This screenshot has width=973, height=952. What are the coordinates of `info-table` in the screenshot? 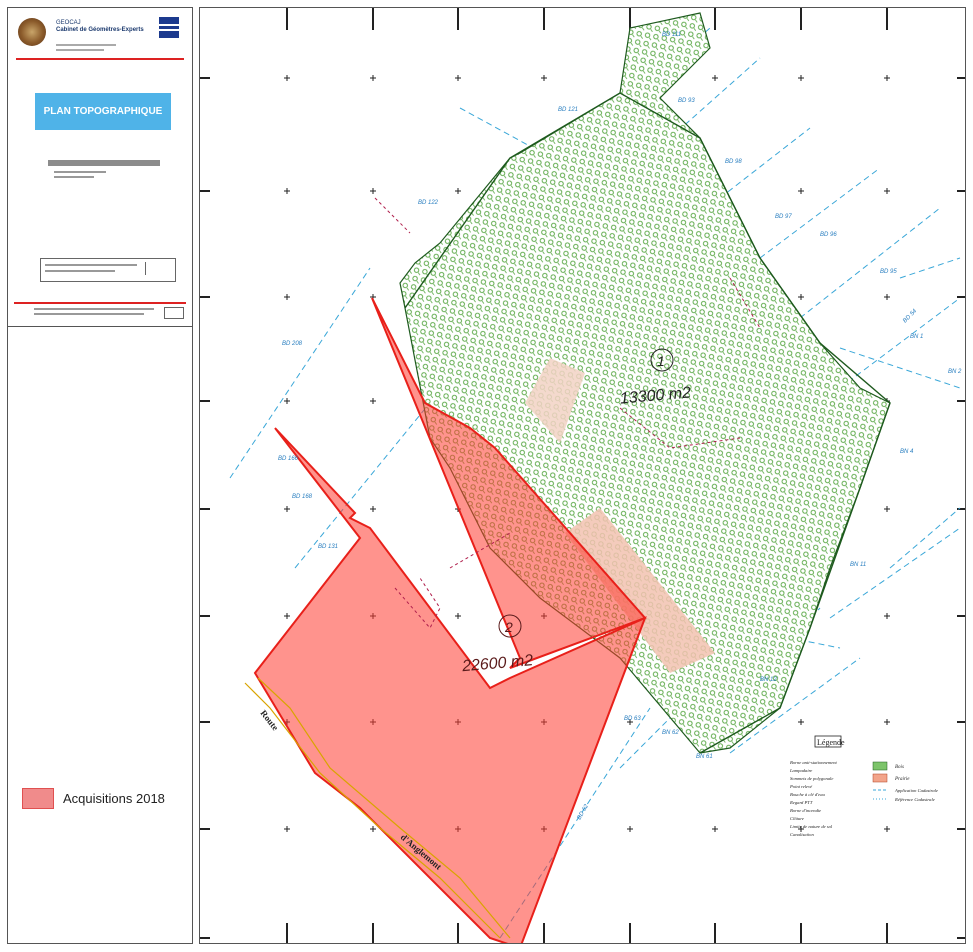 It's located at (108, 270).